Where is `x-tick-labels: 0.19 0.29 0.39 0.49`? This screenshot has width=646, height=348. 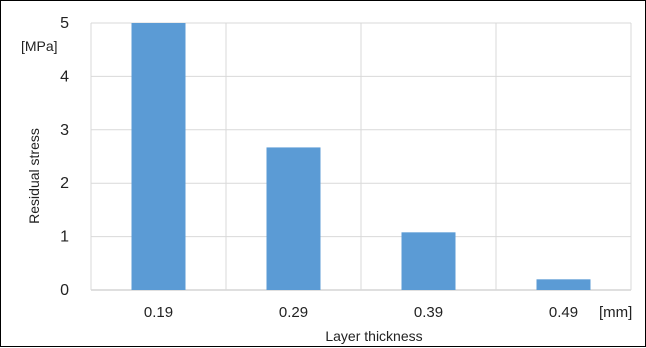
x-tick-labels: 0.19 0.29 0.39 0.49 is located at coordinates (361, 312).